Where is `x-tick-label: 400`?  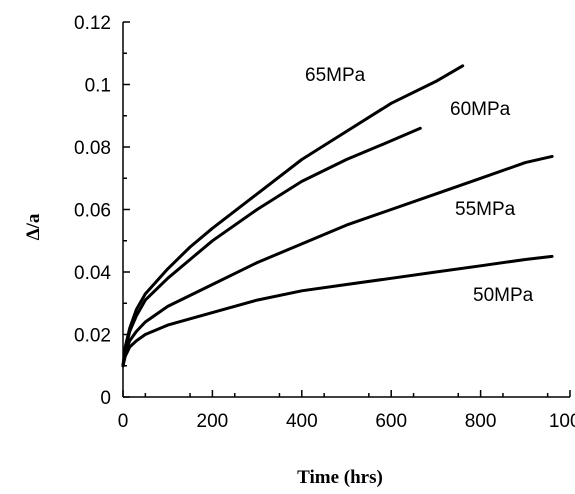
x-tick-label: 400 is located at coordinates (302, 421).